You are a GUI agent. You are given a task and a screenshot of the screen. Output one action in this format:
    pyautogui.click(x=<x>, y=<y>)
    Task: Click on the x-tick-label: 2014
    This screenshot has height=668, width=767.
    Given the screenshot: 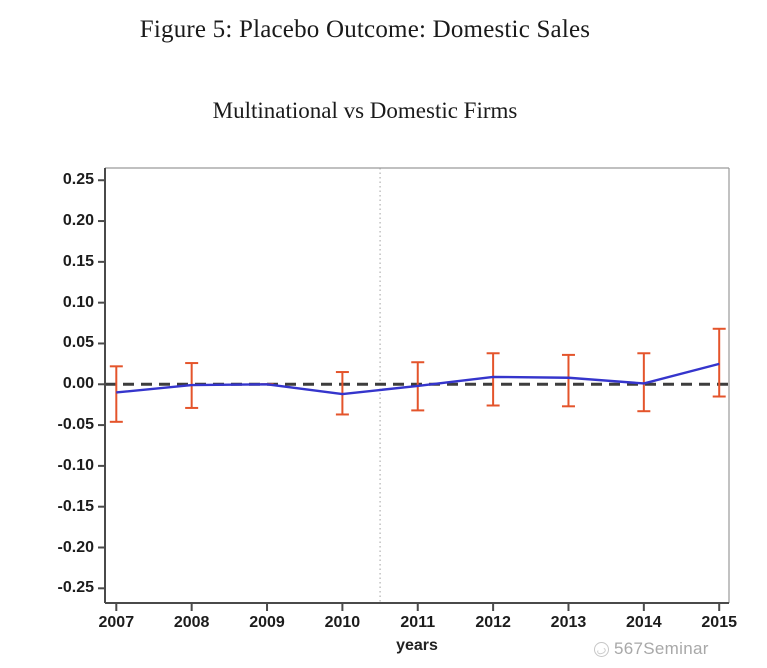 What is the action you would take?
    pyautogui.click(x=644, y=622)
    